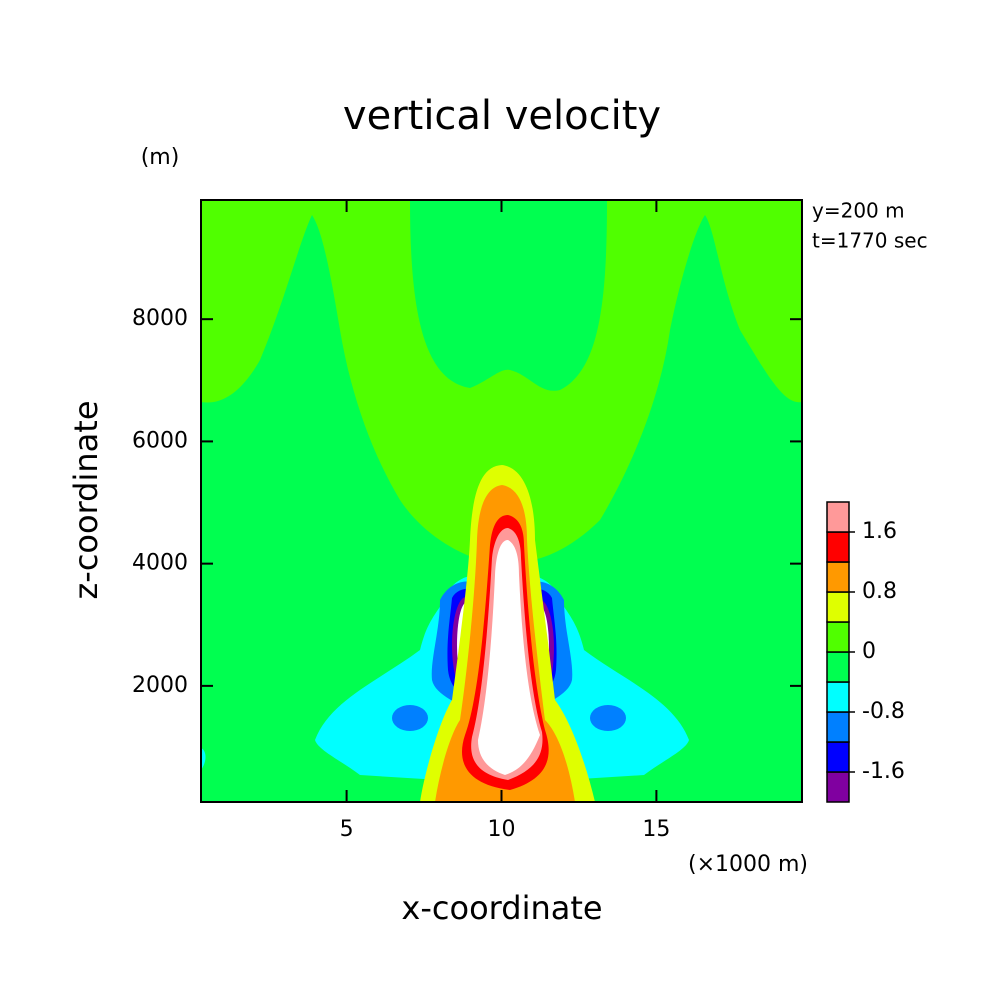  Describe the element at coordinates (502, 829) in the screenshot. I see `x-tick-label: 10` at that location.